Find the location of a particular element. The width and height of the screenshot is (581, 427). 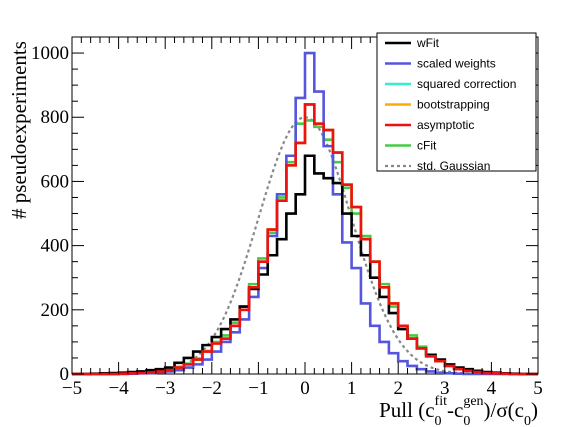

x-label-suffix: )/σ(c is located at coordinates (504, 410).